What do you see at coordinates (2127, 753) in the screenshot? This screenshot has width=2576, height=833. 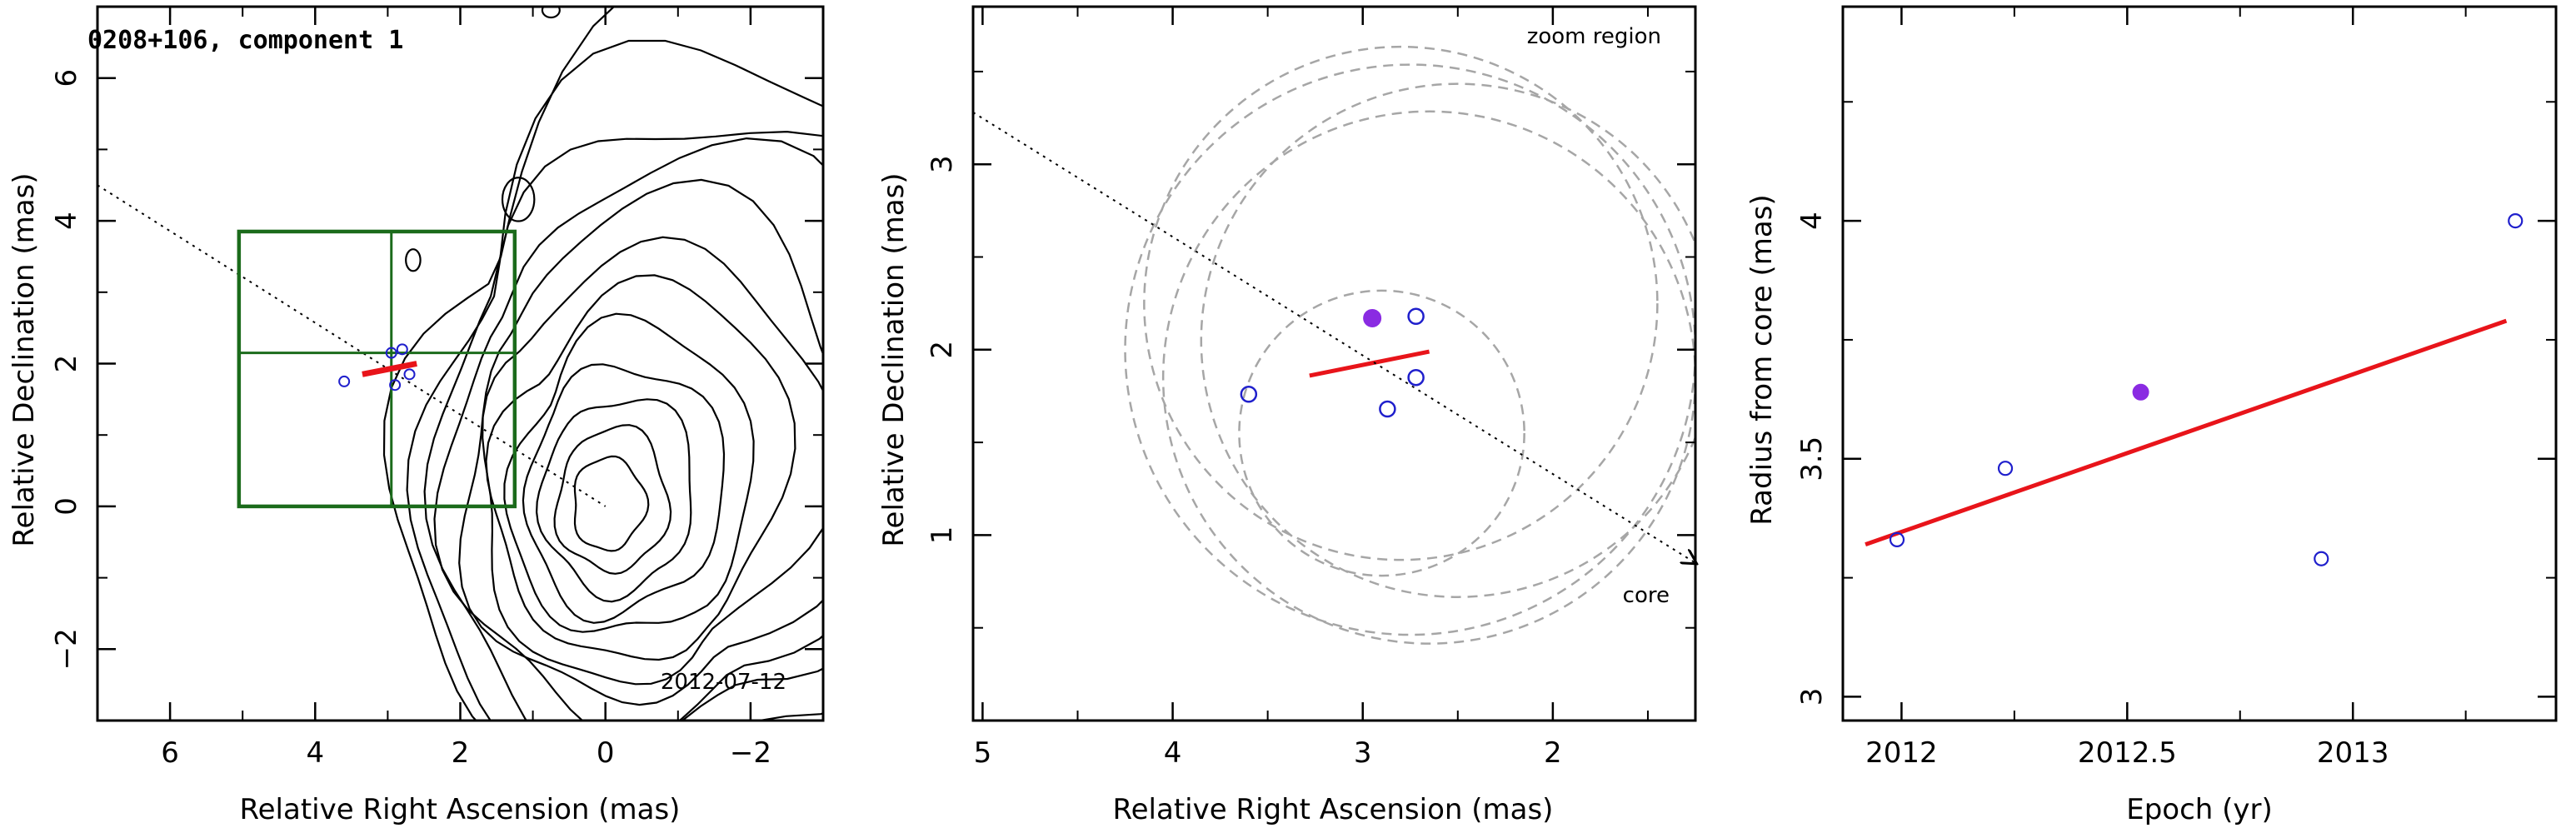 I see `panel3-x-tick-label: 2012.5` at bounding box center [2127, 753].